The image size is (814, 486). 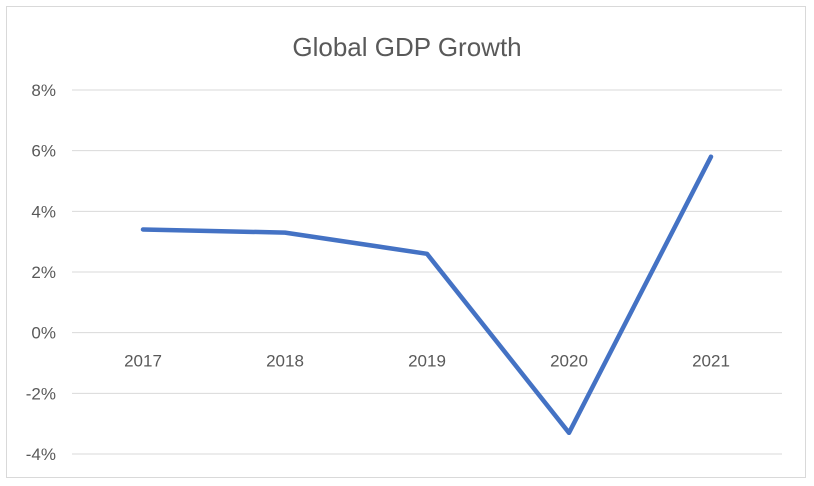 What do you see at coordinates (43, 211) in the screenshot?
I see `y-tick-label: 4%` at bounding box center [43, 211].